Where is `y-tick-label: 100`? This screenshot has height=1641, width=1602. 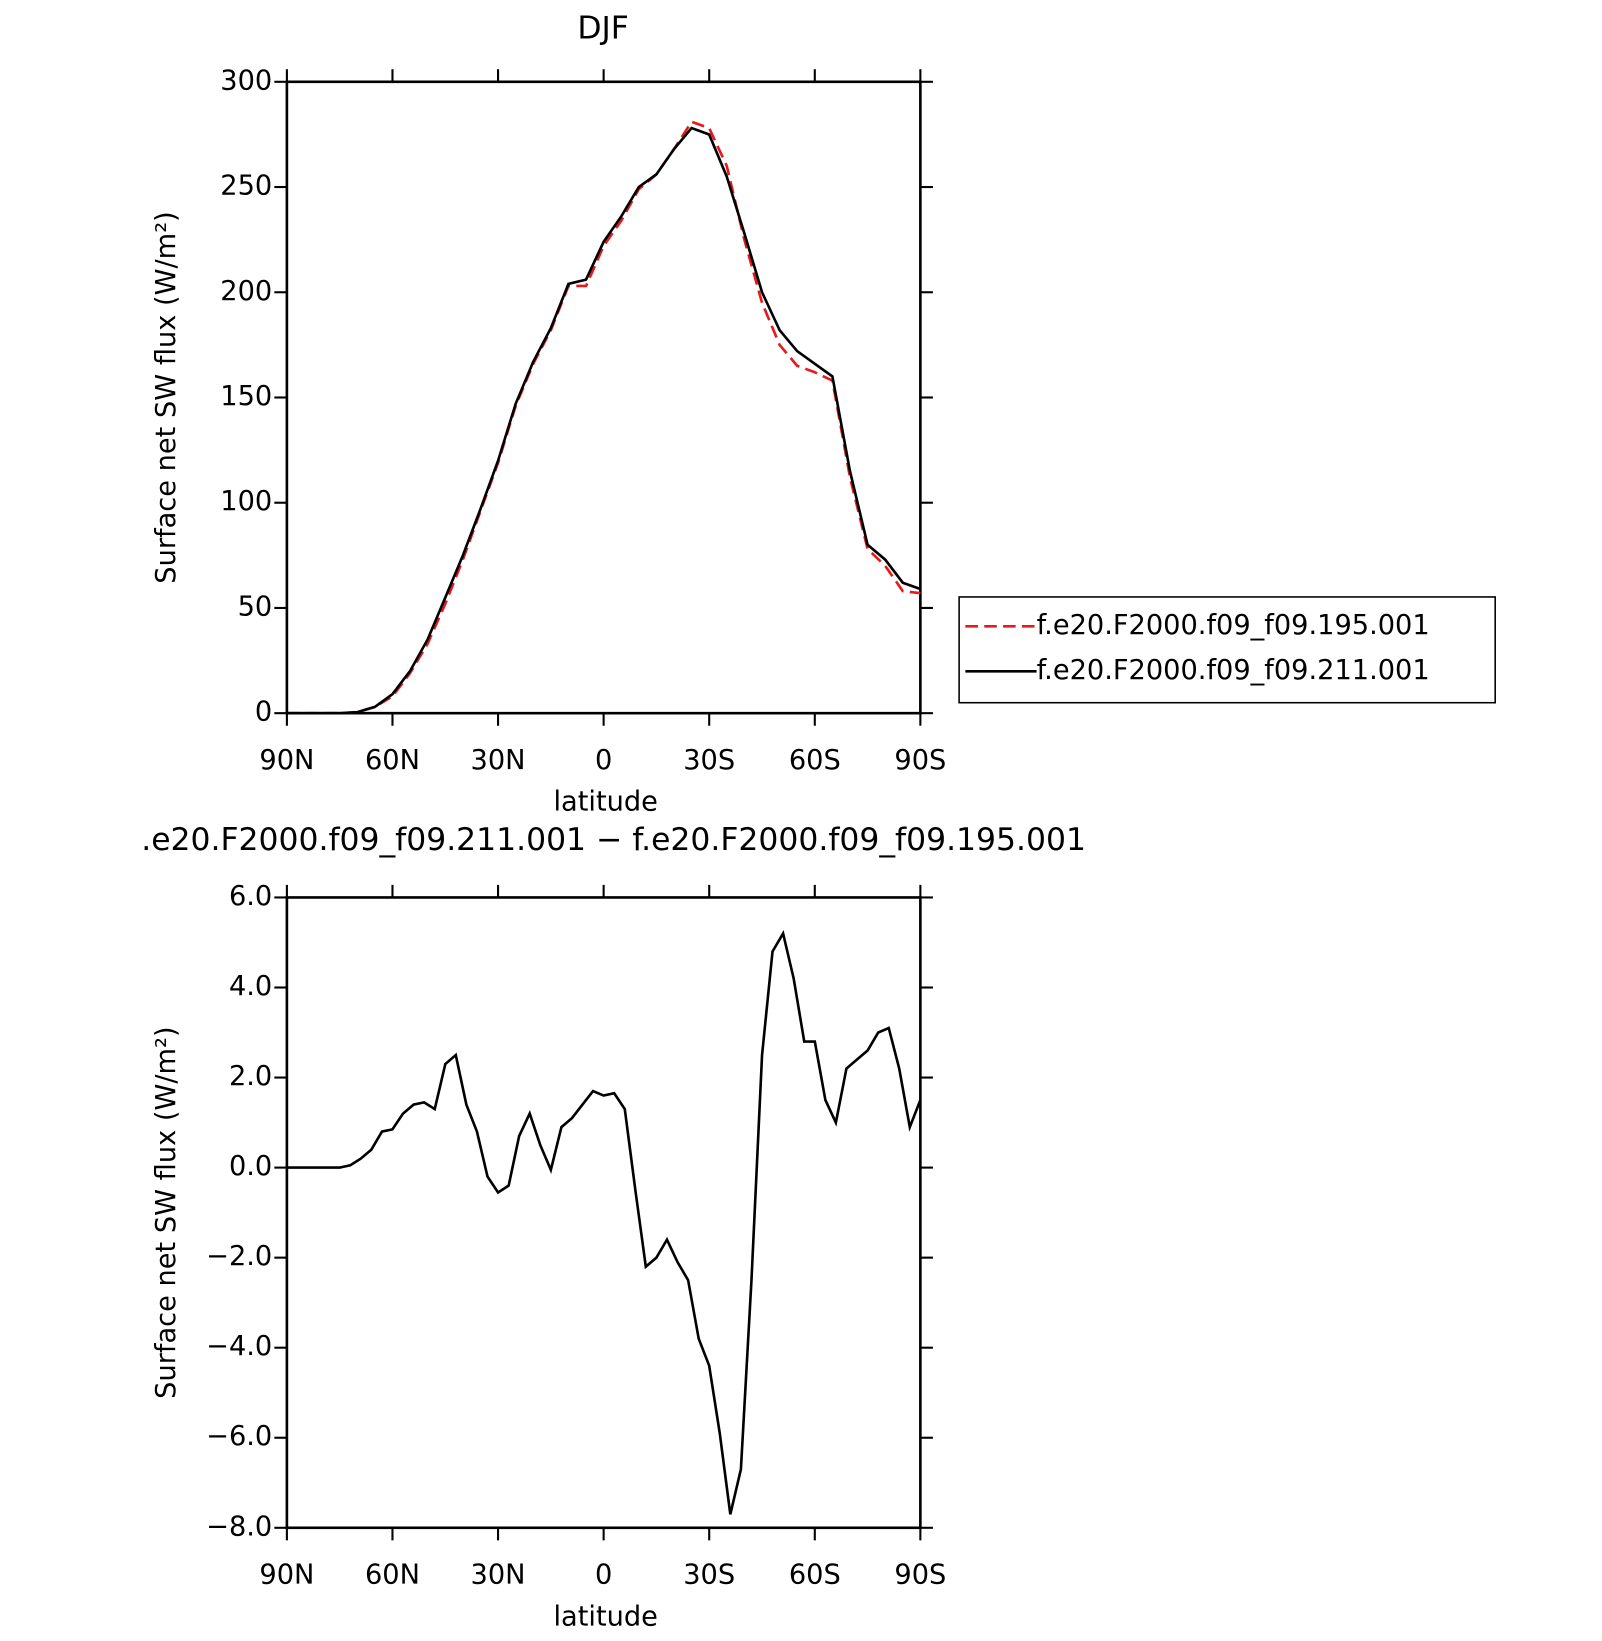 y-tick-label: 100 is located at coordinates (246, 501).